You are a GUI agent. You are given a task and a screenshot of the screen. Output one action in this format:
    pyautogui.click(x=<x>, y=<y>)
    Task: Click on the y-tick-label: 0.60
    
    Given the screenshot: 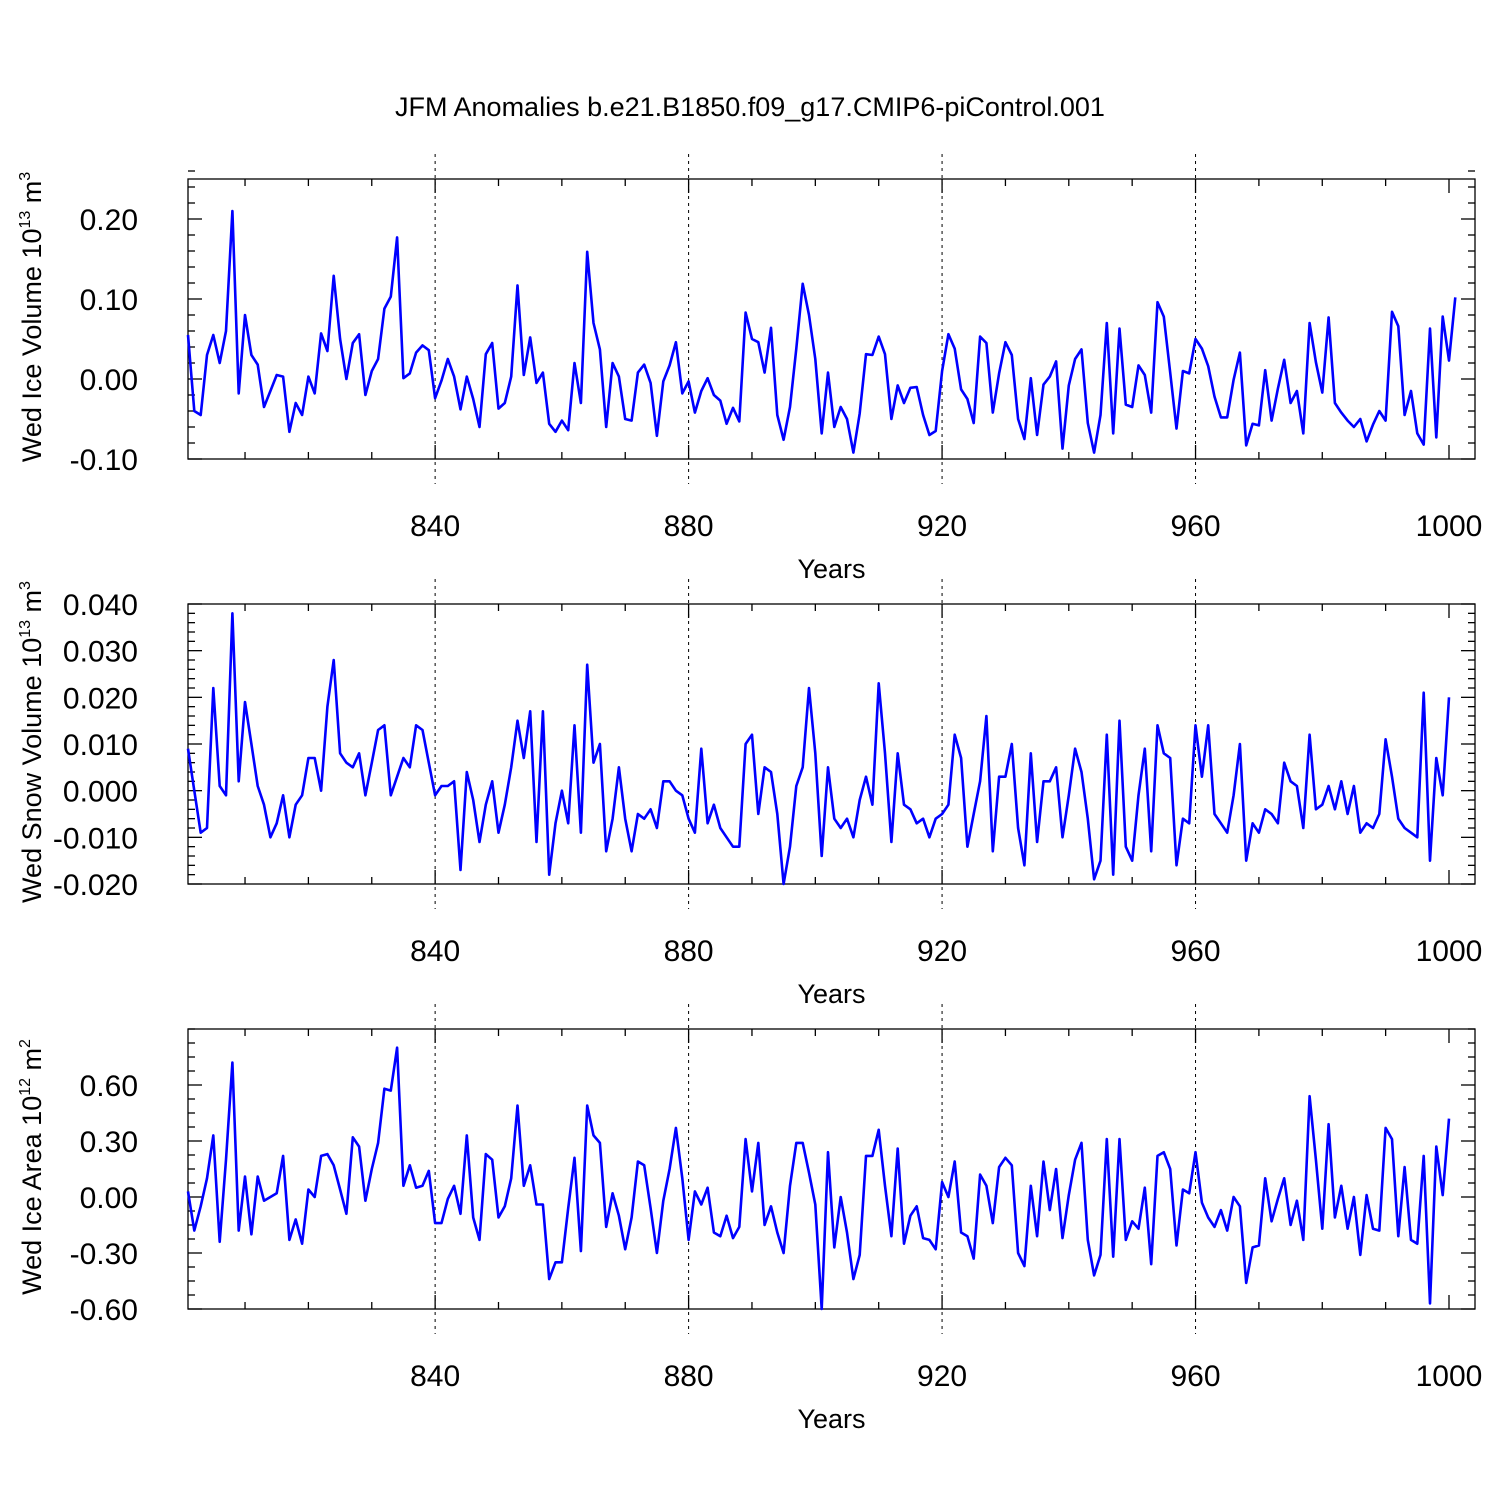 What is the action you would take?
    pyautogui.click(x=109, y=1086)
    